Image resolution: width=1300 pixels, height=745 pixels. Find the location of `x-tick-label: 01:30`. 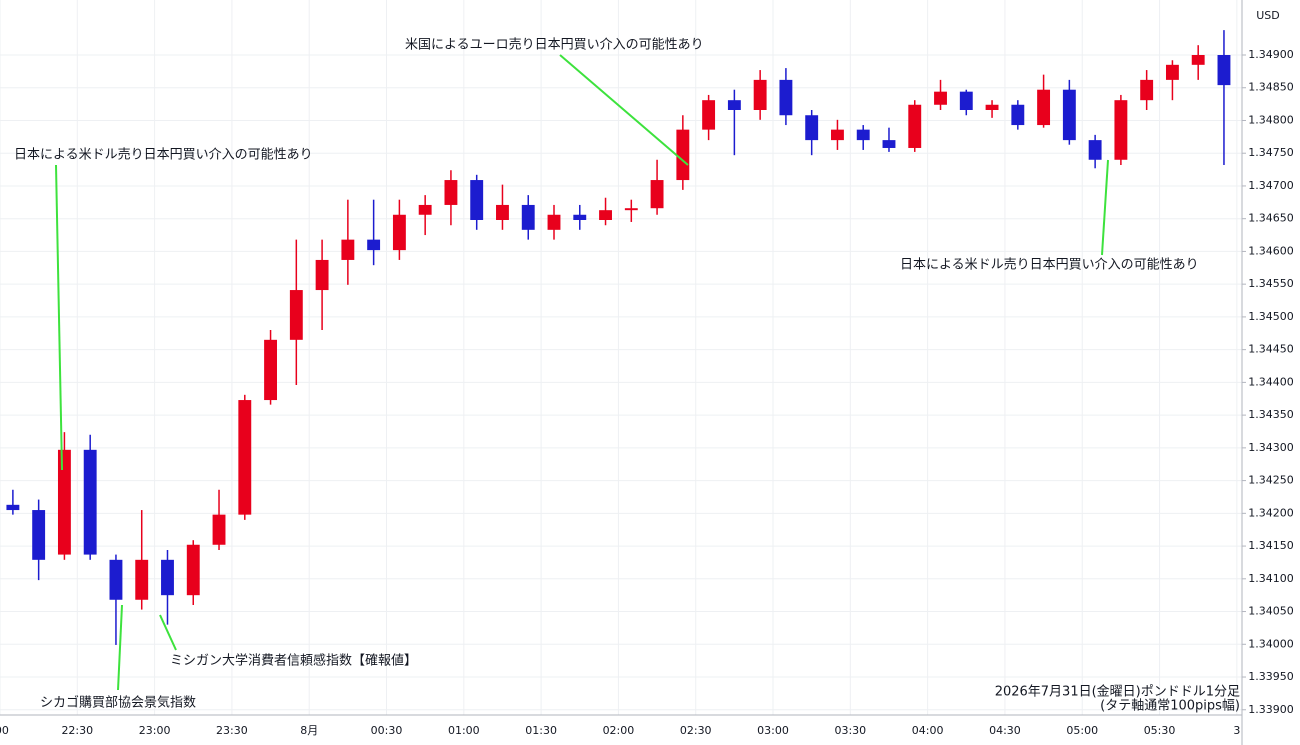

x-tick-label: 01:30 is located at coordinates (541, 730).